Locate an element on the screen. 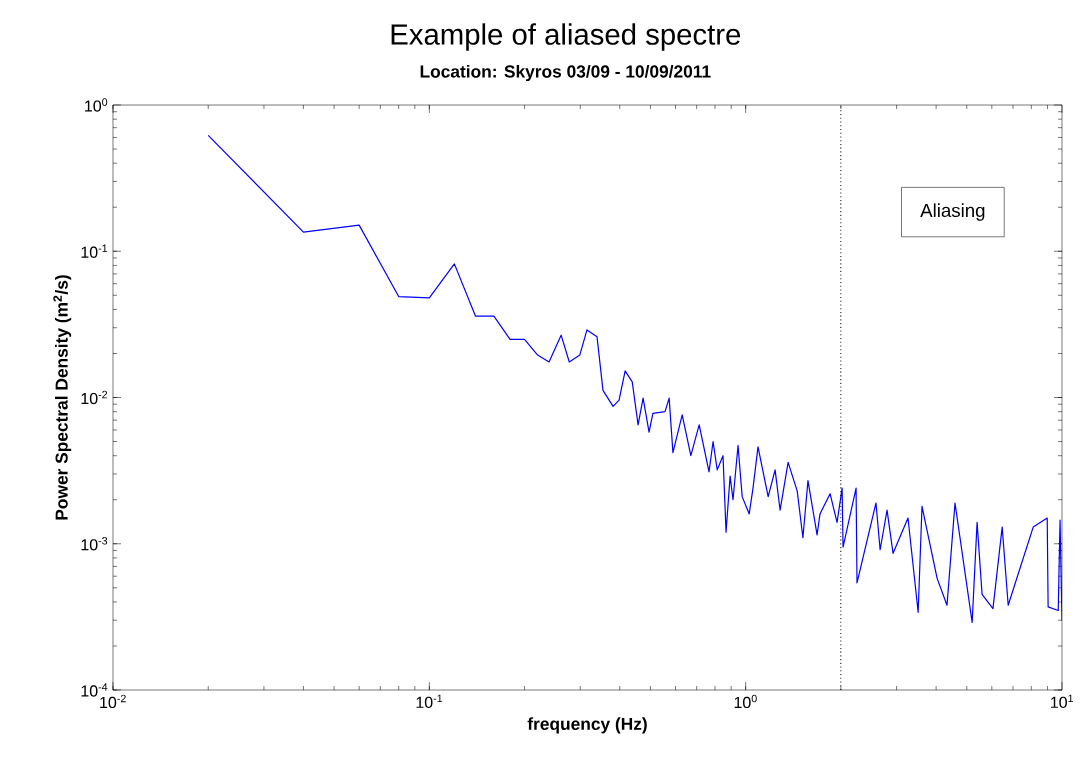 The width and height of the screenshot is (1081, 769). x-tick-label: 10$^{-2}$ is located at coordinates (113, 701).